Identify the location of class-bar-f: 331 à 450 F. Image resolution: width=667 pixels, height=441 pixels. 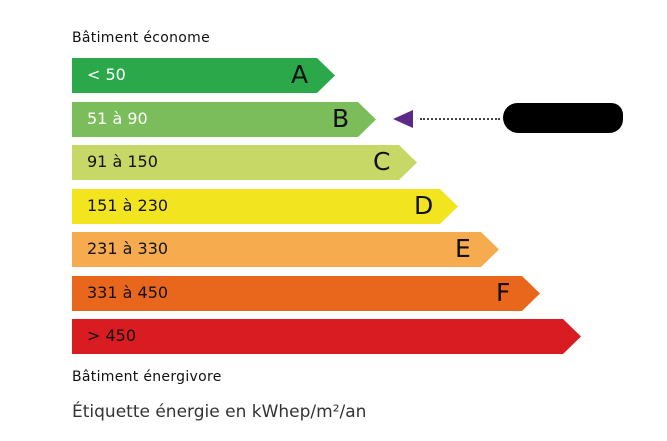
(306, 293).